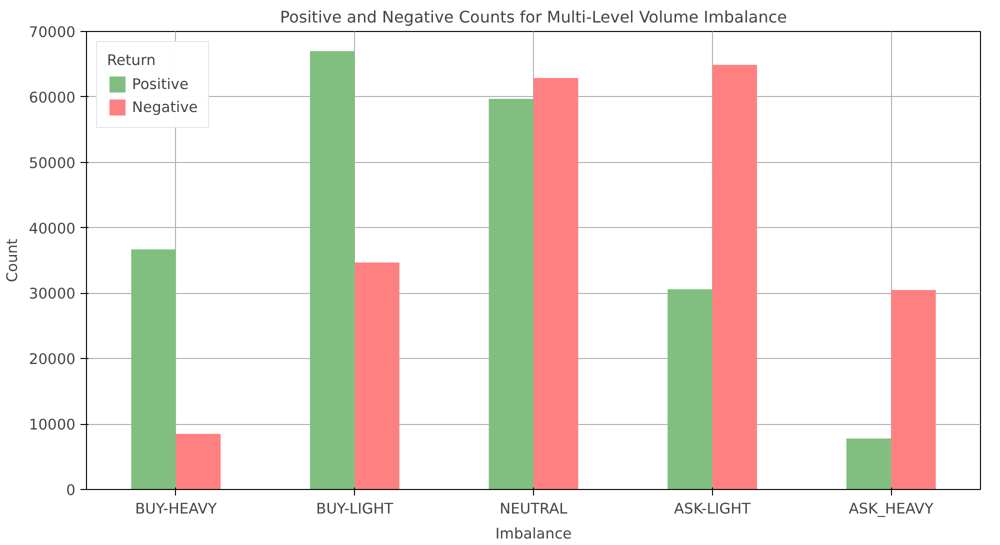 The image size is (1000, 545). I want to click on legend-label: Positive, so click(160, 84).